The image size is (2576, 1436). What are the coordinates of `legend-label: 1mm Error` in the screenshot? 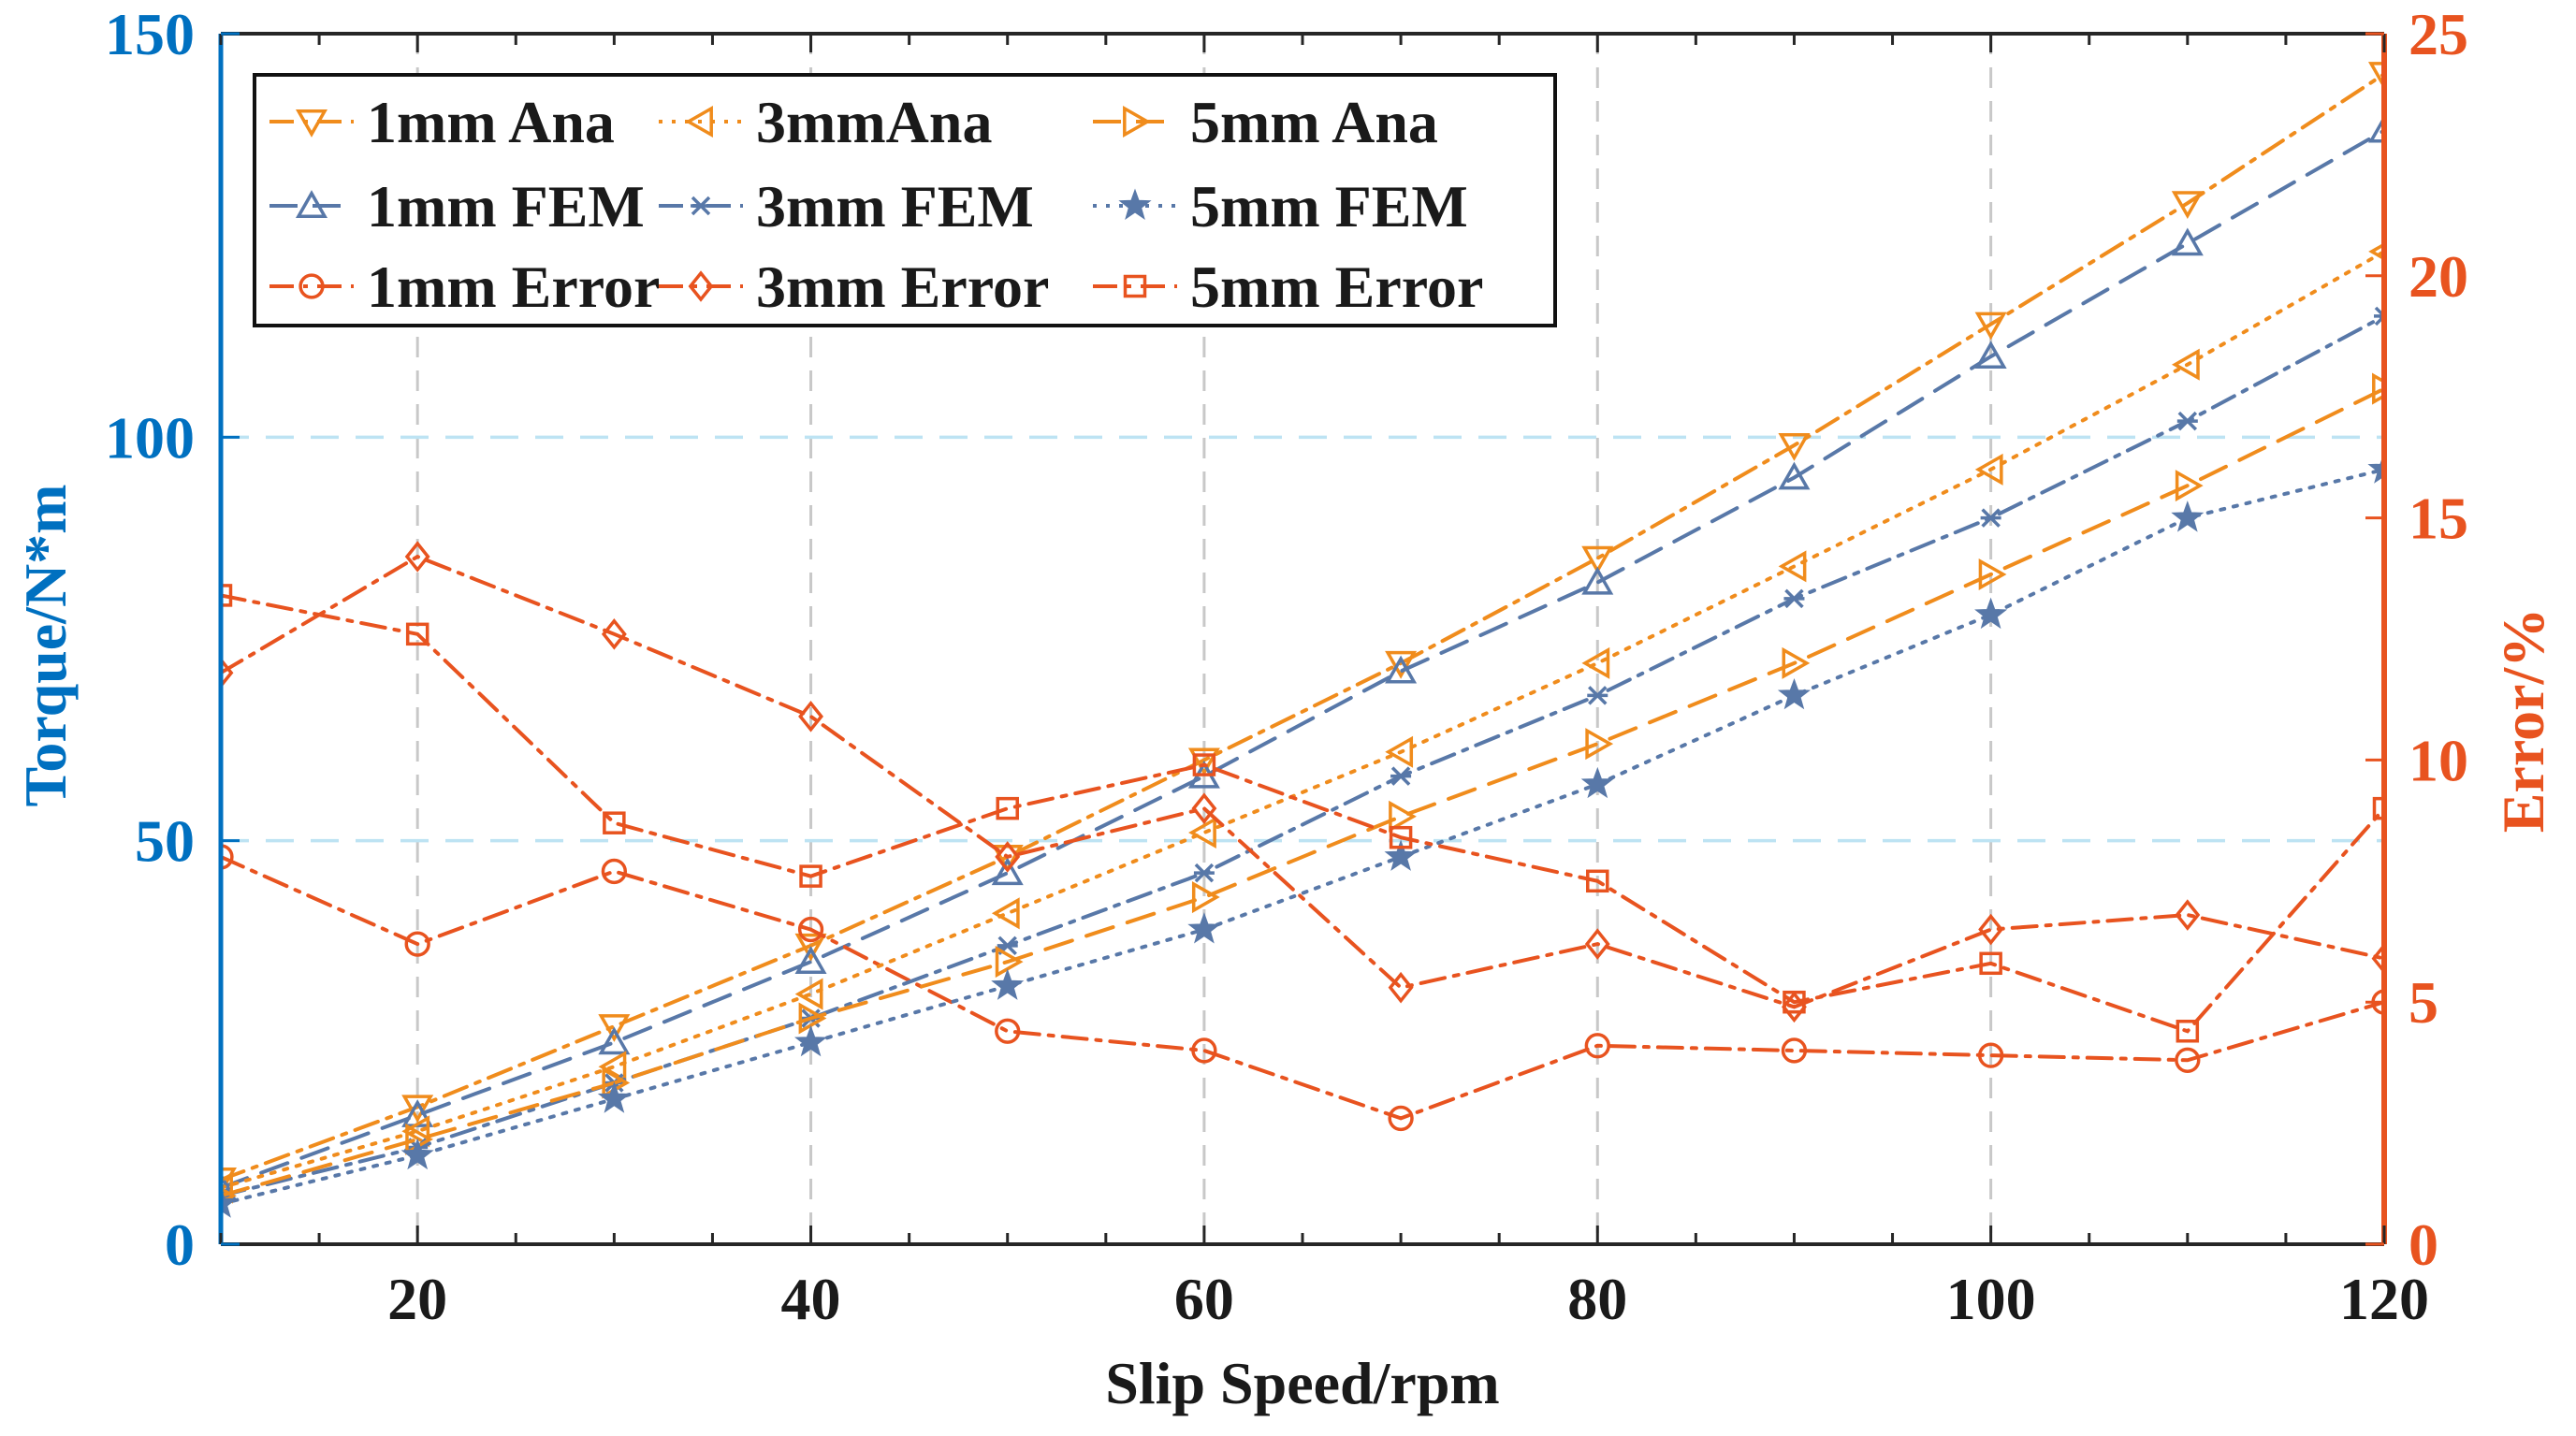 It's located at (513, 287).